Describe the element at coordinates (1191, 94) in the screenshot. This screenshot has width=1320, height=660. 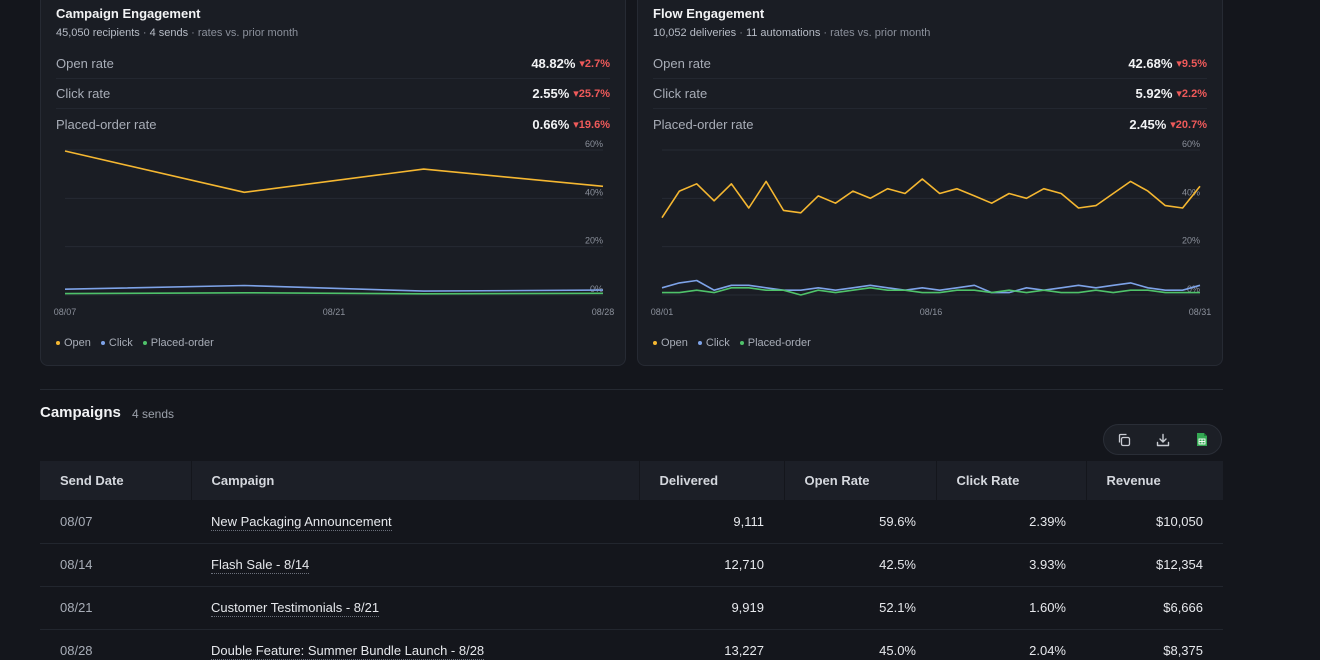
I see `metric-delta: ▾2.2%` at that location.